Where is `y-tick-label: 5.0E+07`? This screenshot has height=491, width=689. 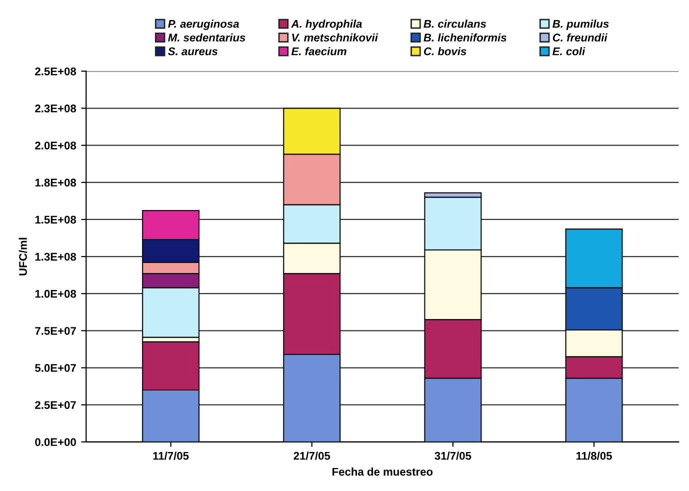
y-tick-label: 5.0E+07 is located at coordinates (55, 368).